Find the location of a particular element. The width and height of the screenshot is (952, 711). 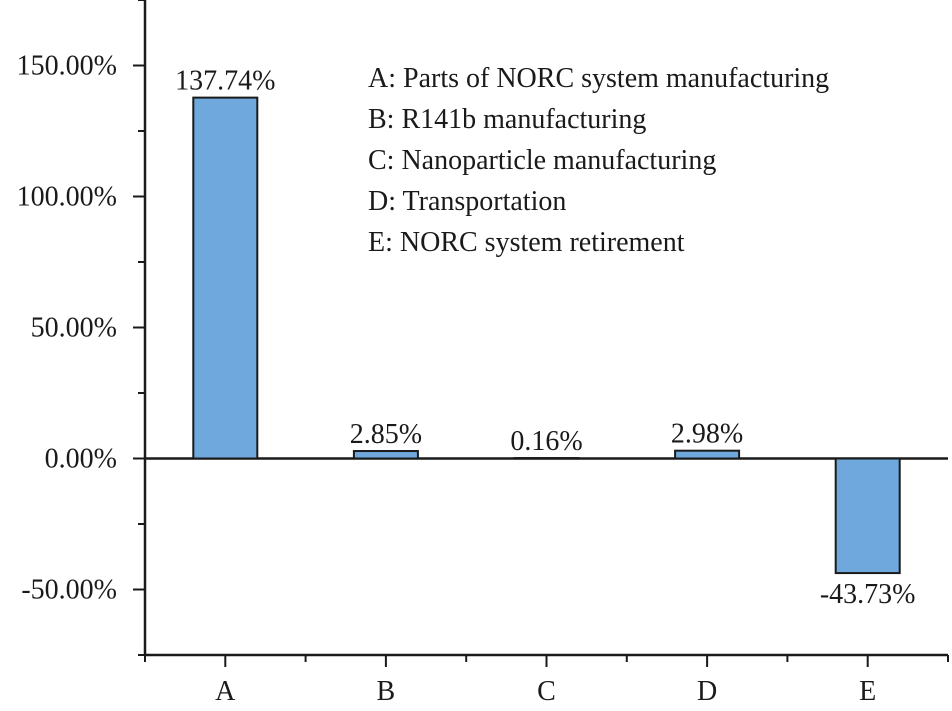

legend-entry: E: NORC system retirement is located at coordinates (526, 242).